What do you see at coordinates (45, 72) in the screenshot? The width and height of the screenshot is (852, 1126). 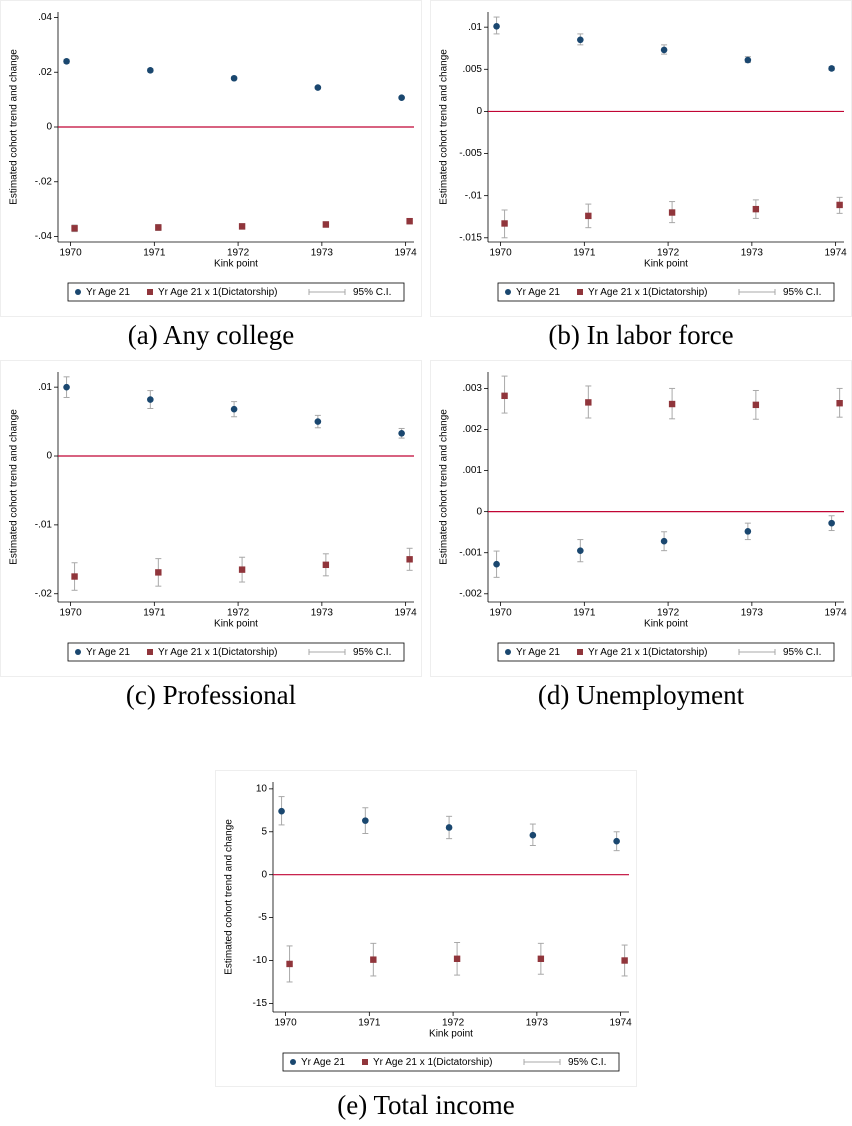 I see `y-tick-label: .02` at bounding box center [45, 72].